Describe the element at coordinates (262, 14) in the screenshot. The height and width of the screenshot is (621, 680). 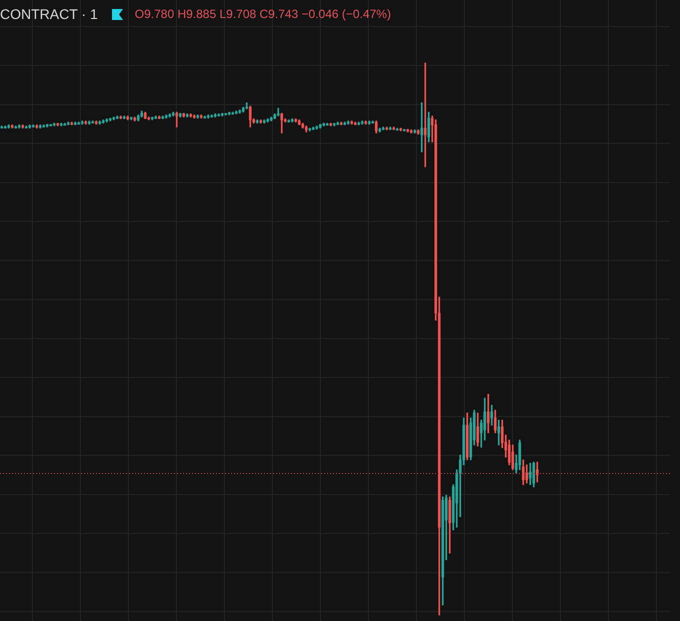
I see `chart-subtitle: O9.780 H9.885 L9.708 C9.743 −0.046 (−0.47%)` at that location.